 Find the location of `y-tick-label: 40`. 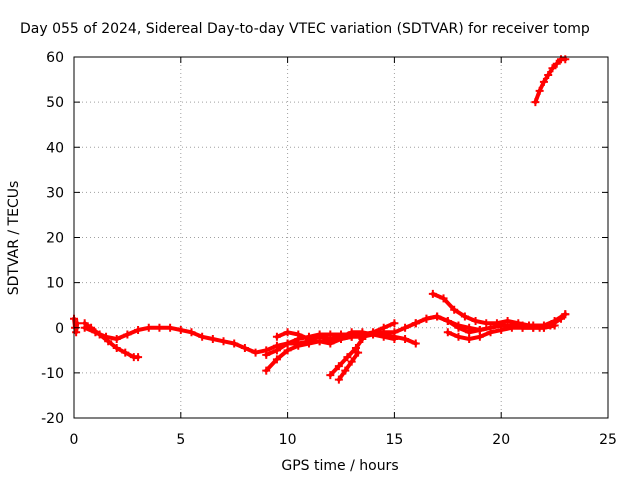

y-tick-label: 40 is located at coordinates (55, 148).